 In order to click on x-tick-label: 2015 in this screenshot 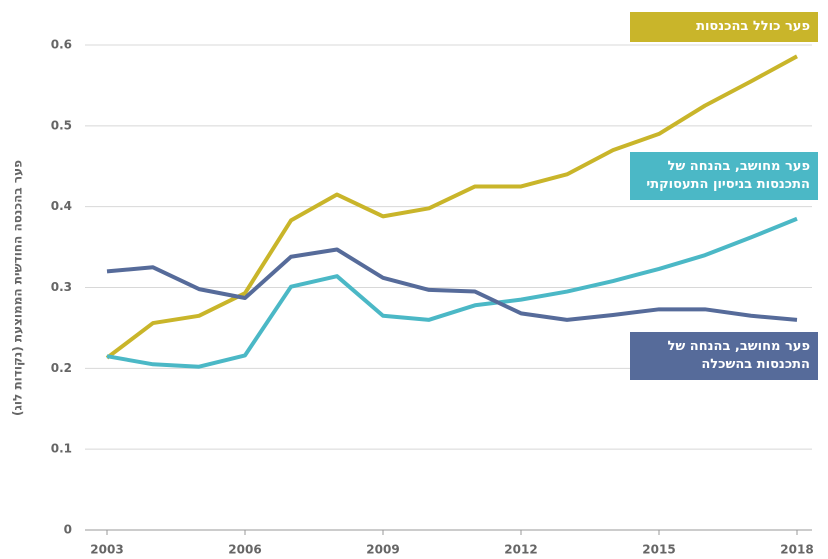, I will do `click(658, 550)`.